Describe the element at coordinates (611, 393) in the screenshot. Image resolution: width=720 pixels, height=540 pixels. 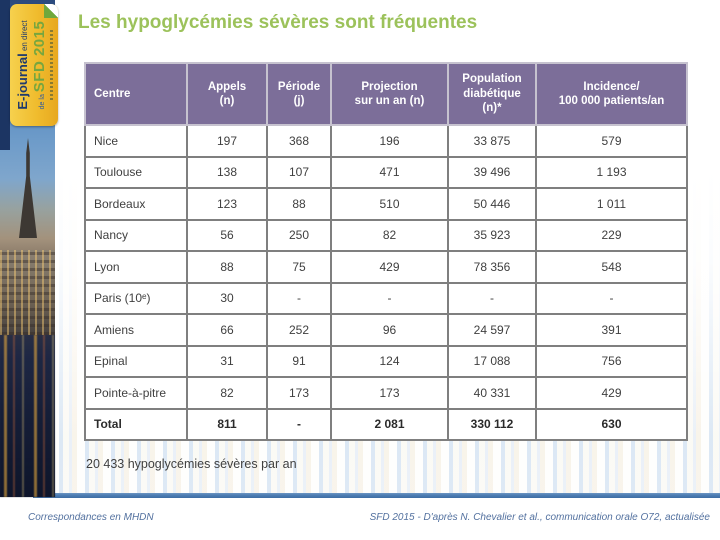
I see `cell-incidence: 429` at that location.